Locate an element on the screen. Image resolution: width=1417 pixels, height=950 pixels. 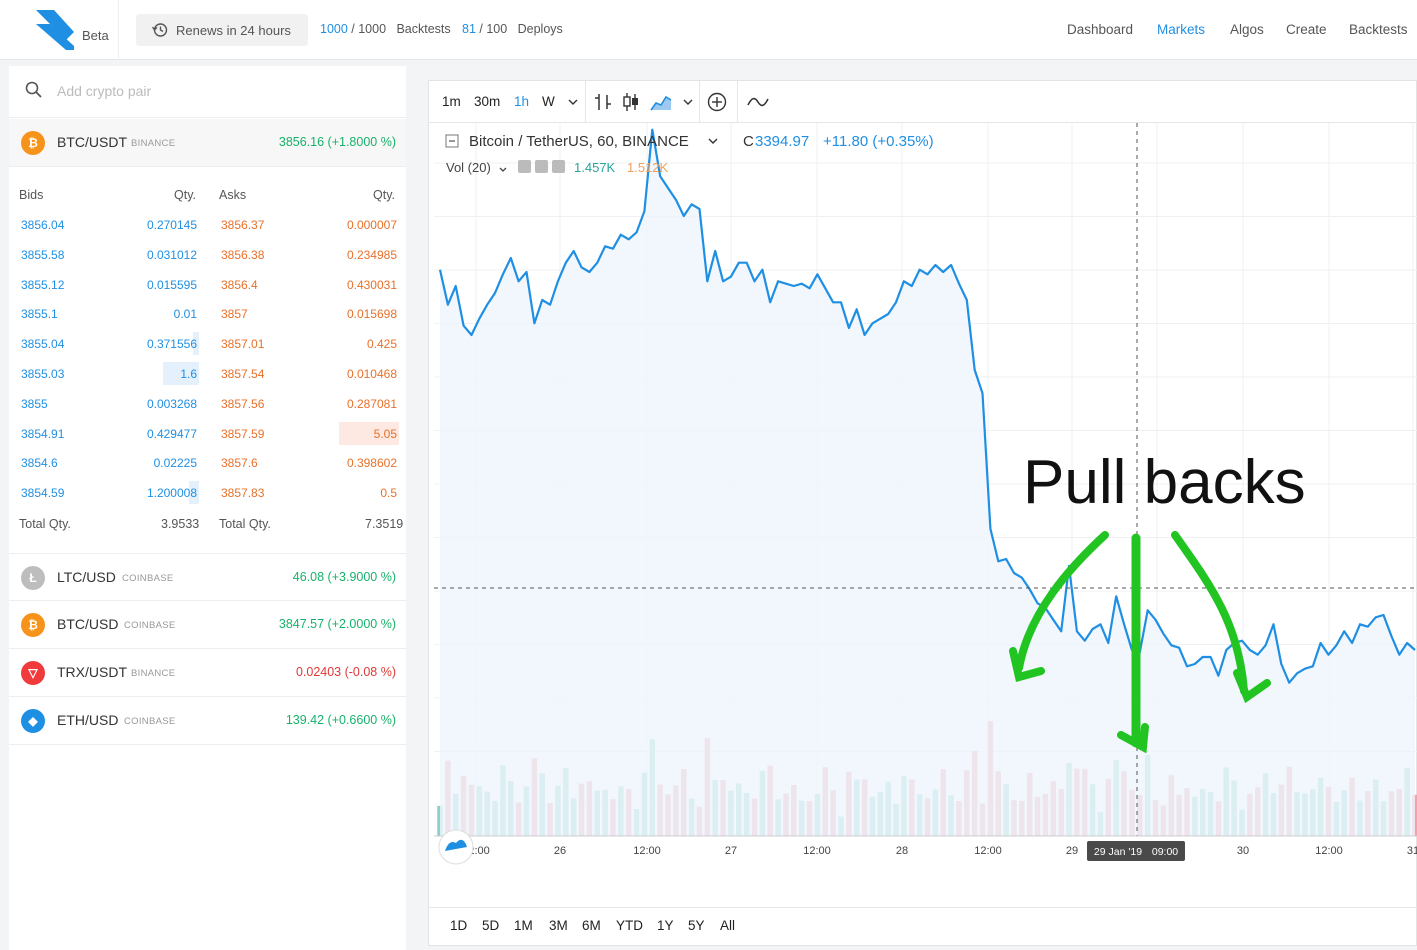
gear-icon is located at coordinates (541, 166).